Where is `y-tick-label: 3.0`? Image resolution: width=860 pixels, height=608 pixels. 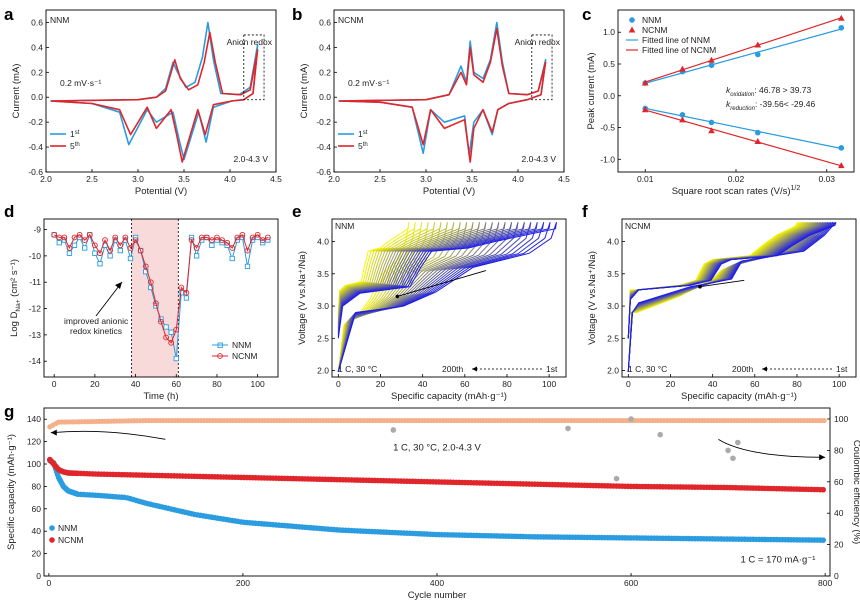 y-tick-label: 3.0 is located at coordinates (613, 306).